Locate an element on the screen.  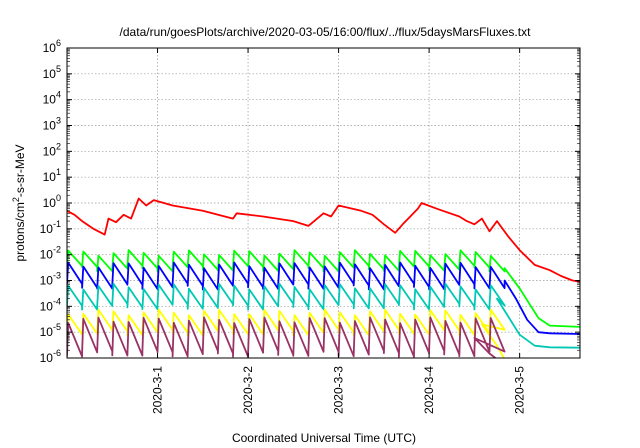
x-tick-label: 2020-3-3 is located at coordinates (339, 390).